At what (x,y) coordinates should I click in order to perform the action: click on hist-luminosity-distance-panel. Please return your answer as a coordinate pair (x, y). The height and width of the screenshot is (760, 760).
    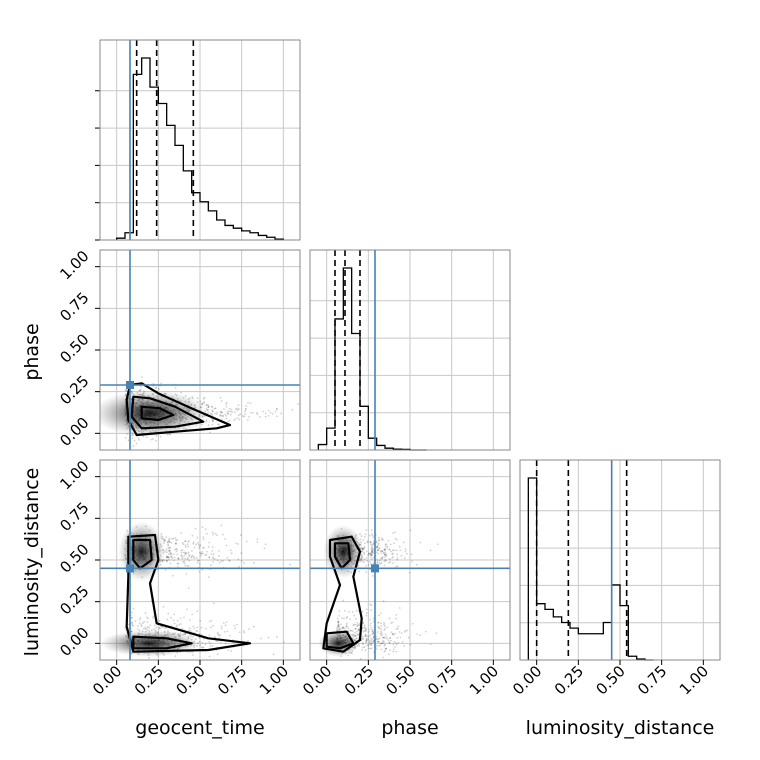
    Looking at the image, I should click on (620, 560).